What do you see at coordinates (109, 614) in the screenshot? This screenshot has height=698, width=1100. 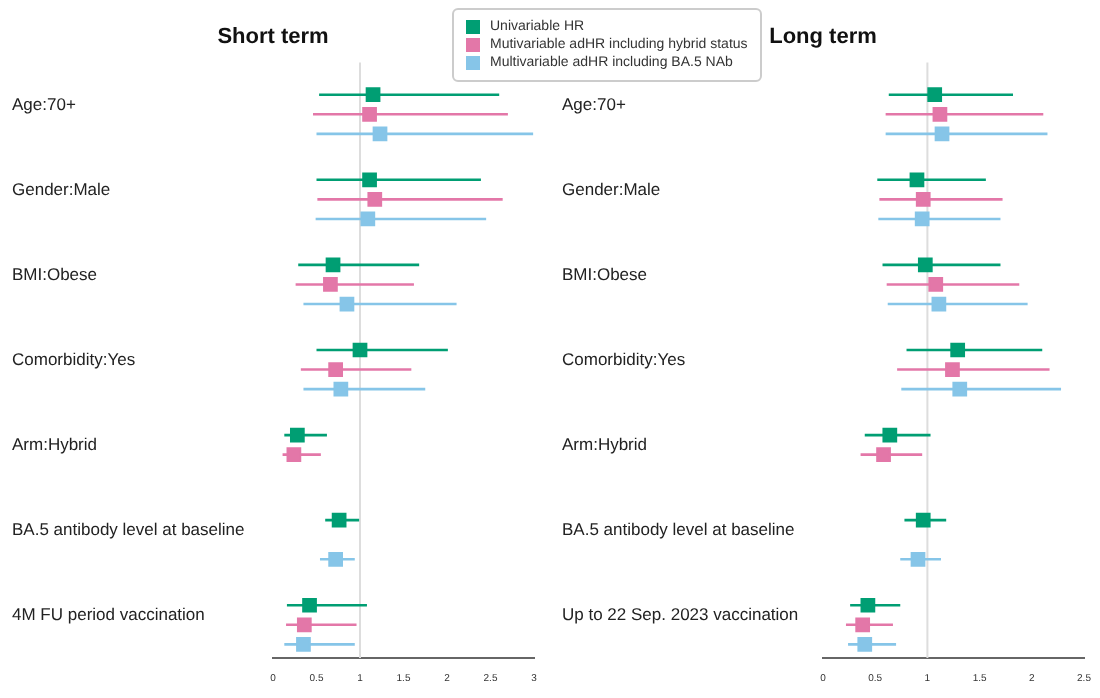 I see `y-tick-label: 4M FU period vaccination` at bounding box center [109, 614].